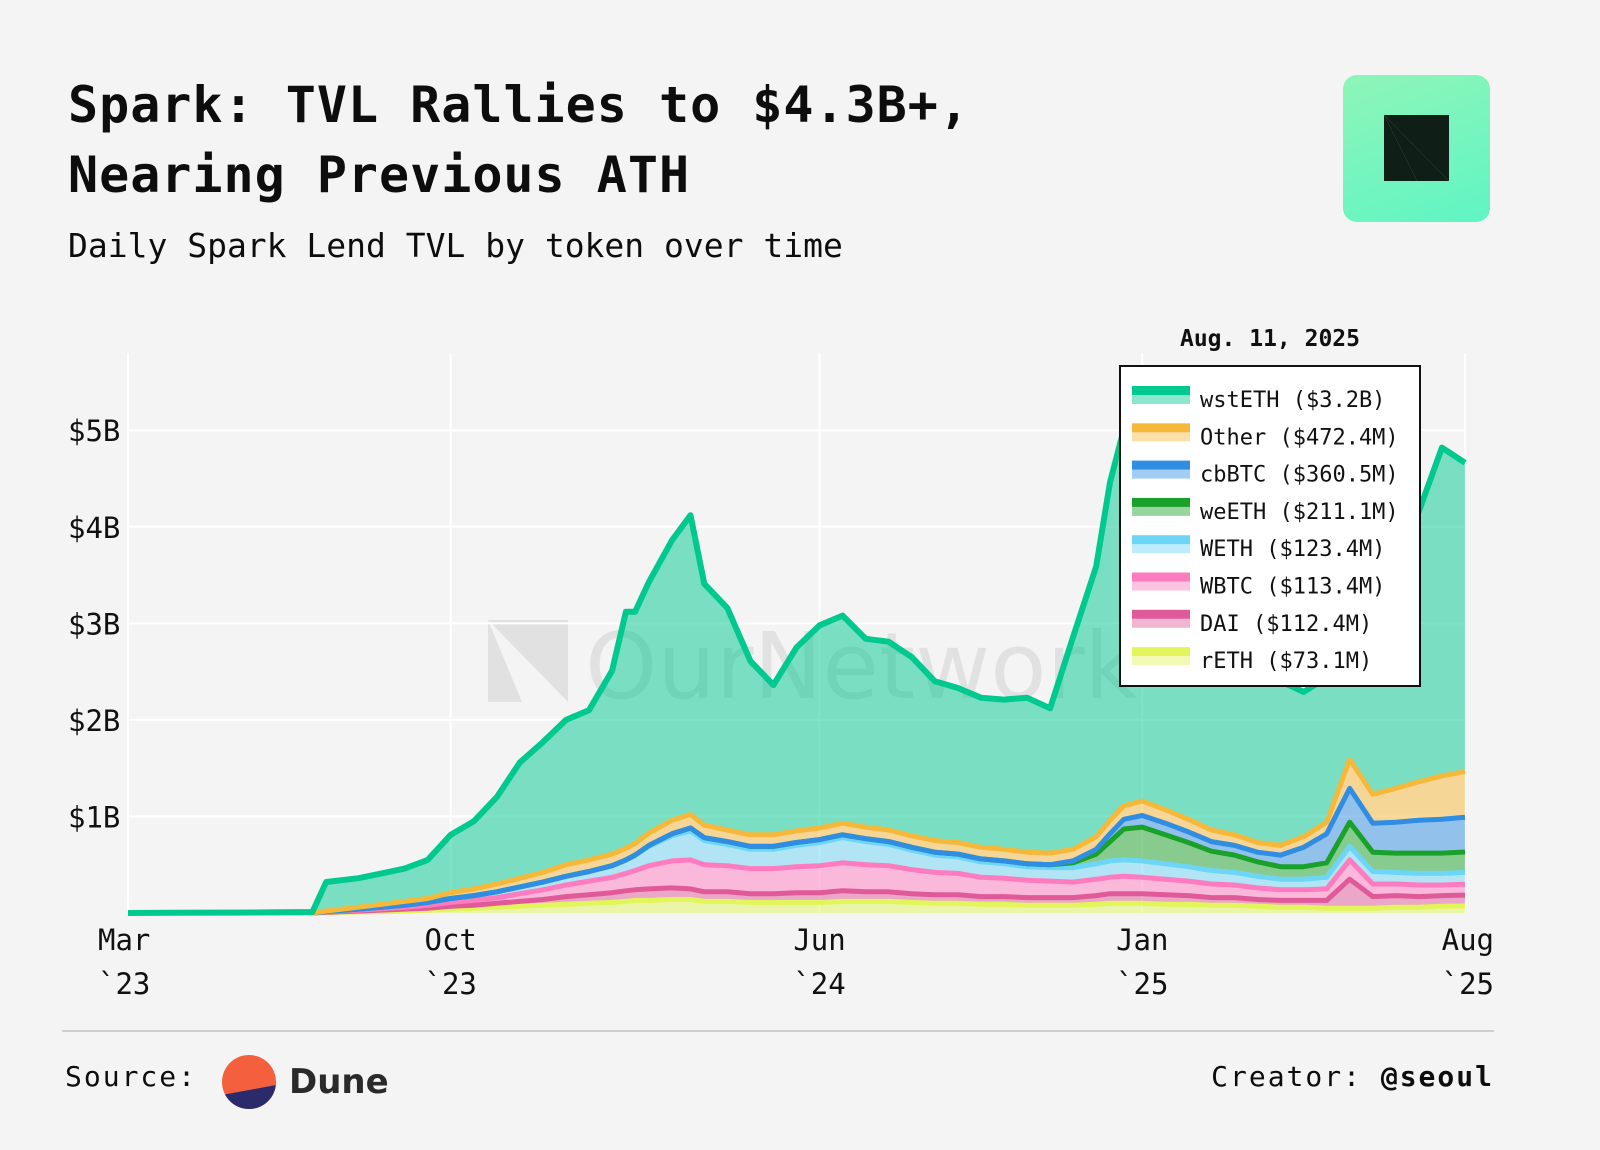 The width and height of the screenshot is (1600, 1150). Describe the element at coordinates (1286, 661) in the screenshot. I see `legend-entry-reth: rETH ($73.1M)` at that location.